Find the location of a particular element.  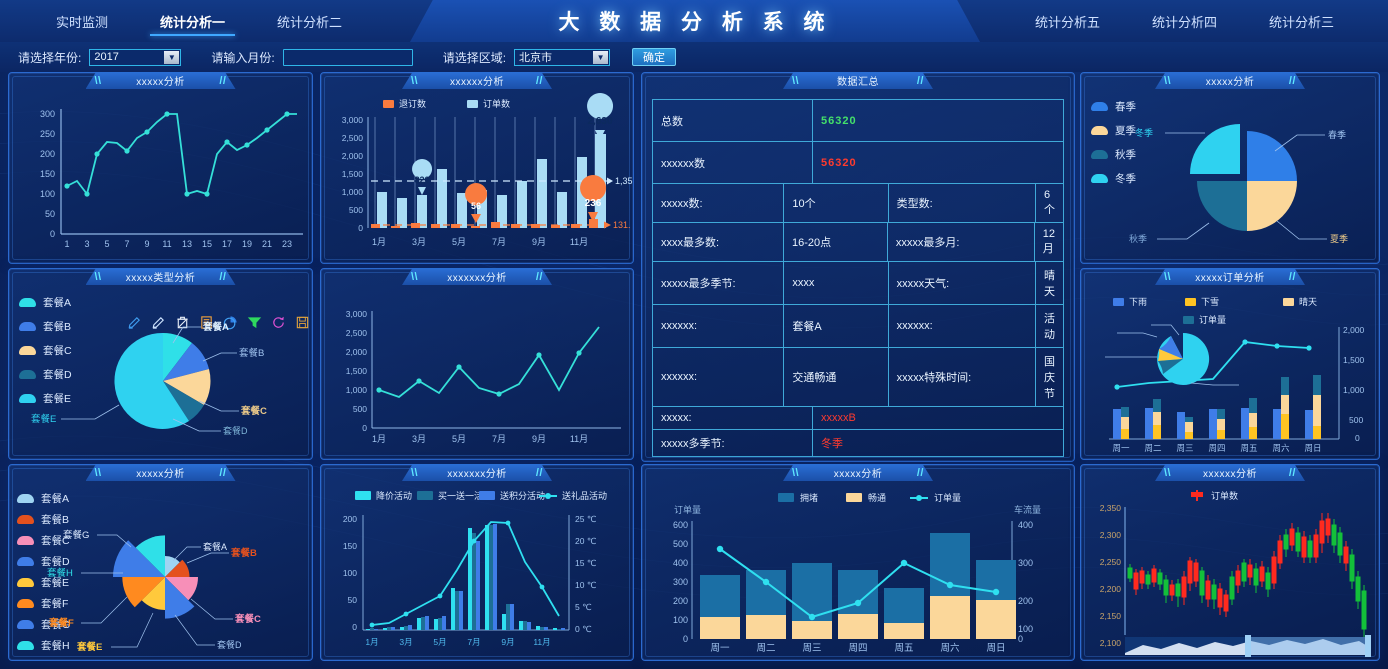

svg-text: 15 ℃ is located at coordinates (586, 563).